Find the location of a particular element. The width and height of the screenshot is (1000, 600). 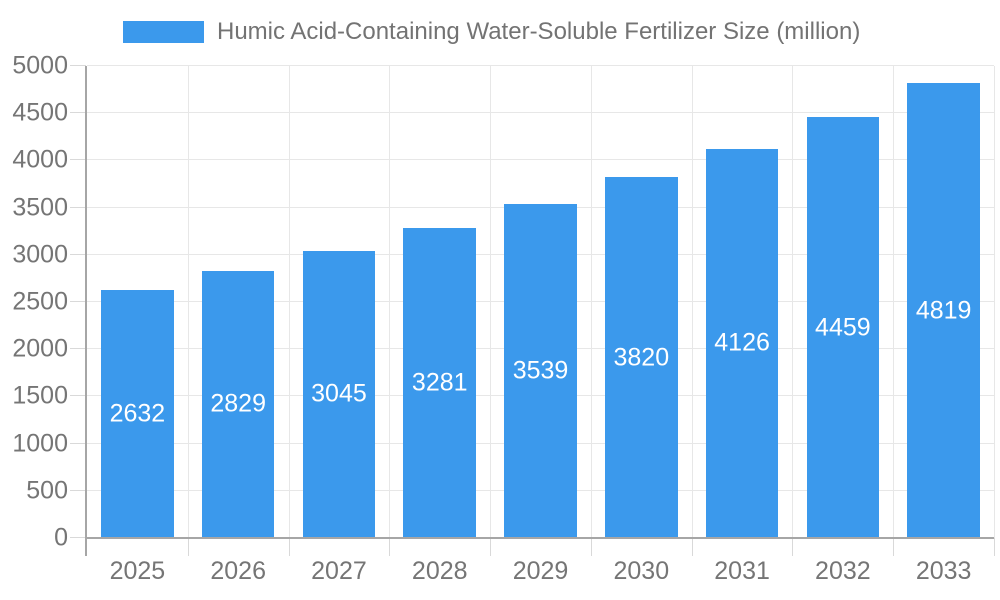

bar-cell: 4819 is located at coordinates (943, 302).